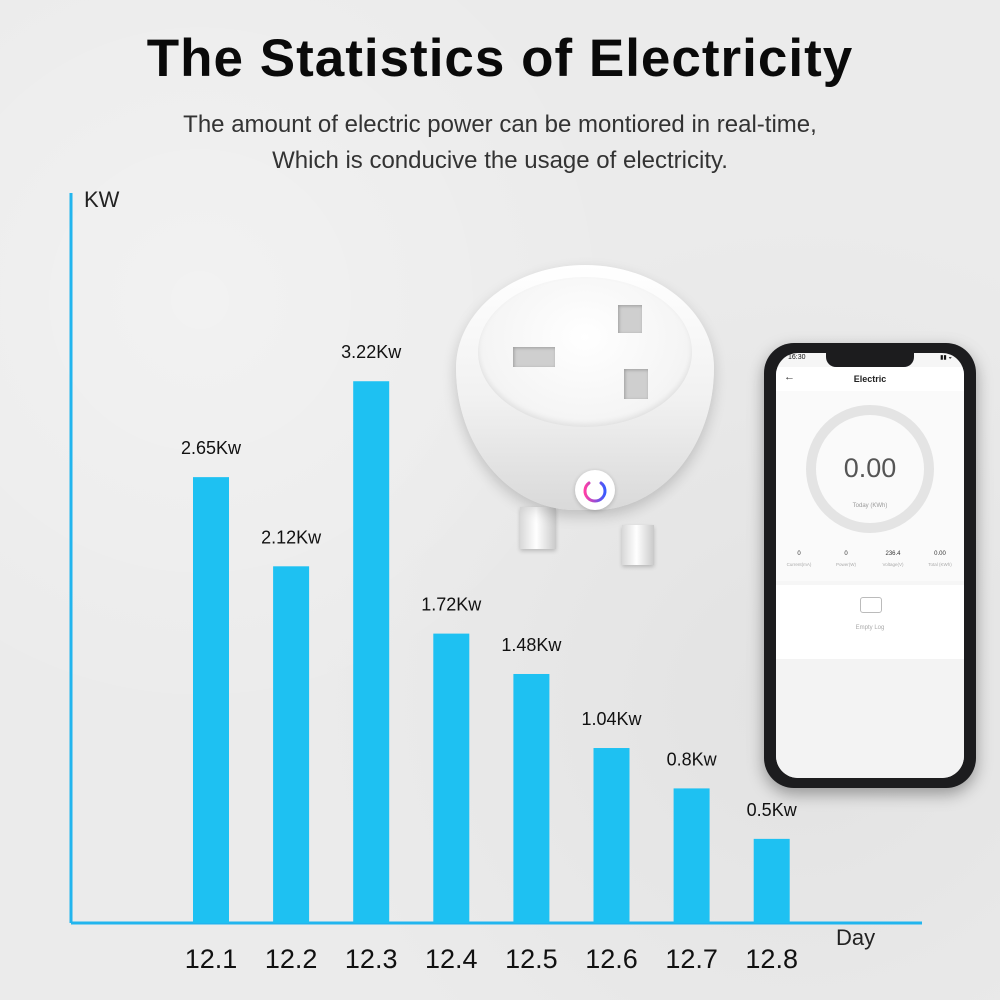 Image resolution: width=1000 pixels, height=1000 pixels. Describe the element at coordinates (534, 357) in the screenshot. I see `socket-hole-earth` at that location.